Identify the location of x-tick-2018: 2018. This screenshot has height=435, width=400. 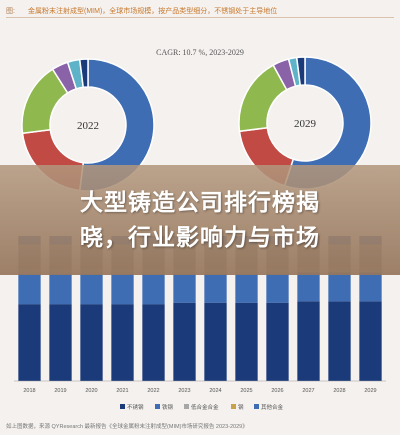
(29, 391).